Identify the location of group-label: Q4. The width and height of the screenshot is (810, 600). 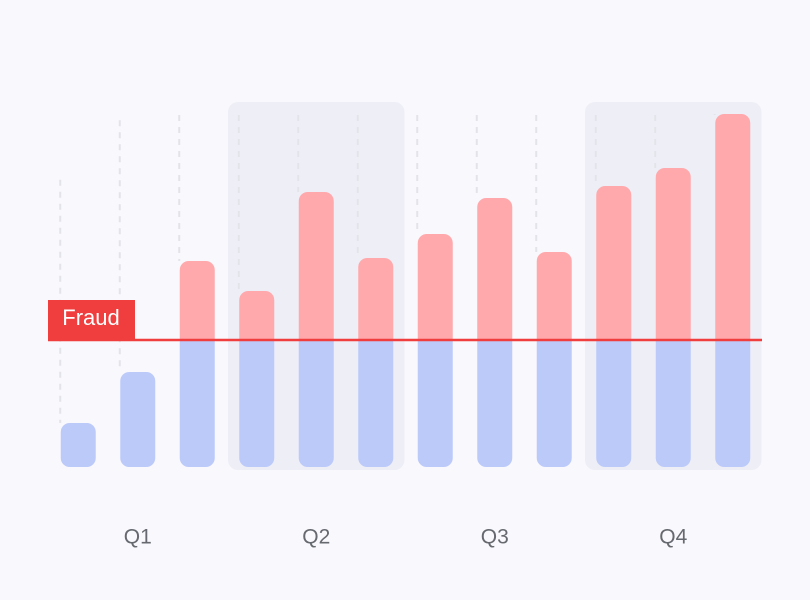
(673, 537).